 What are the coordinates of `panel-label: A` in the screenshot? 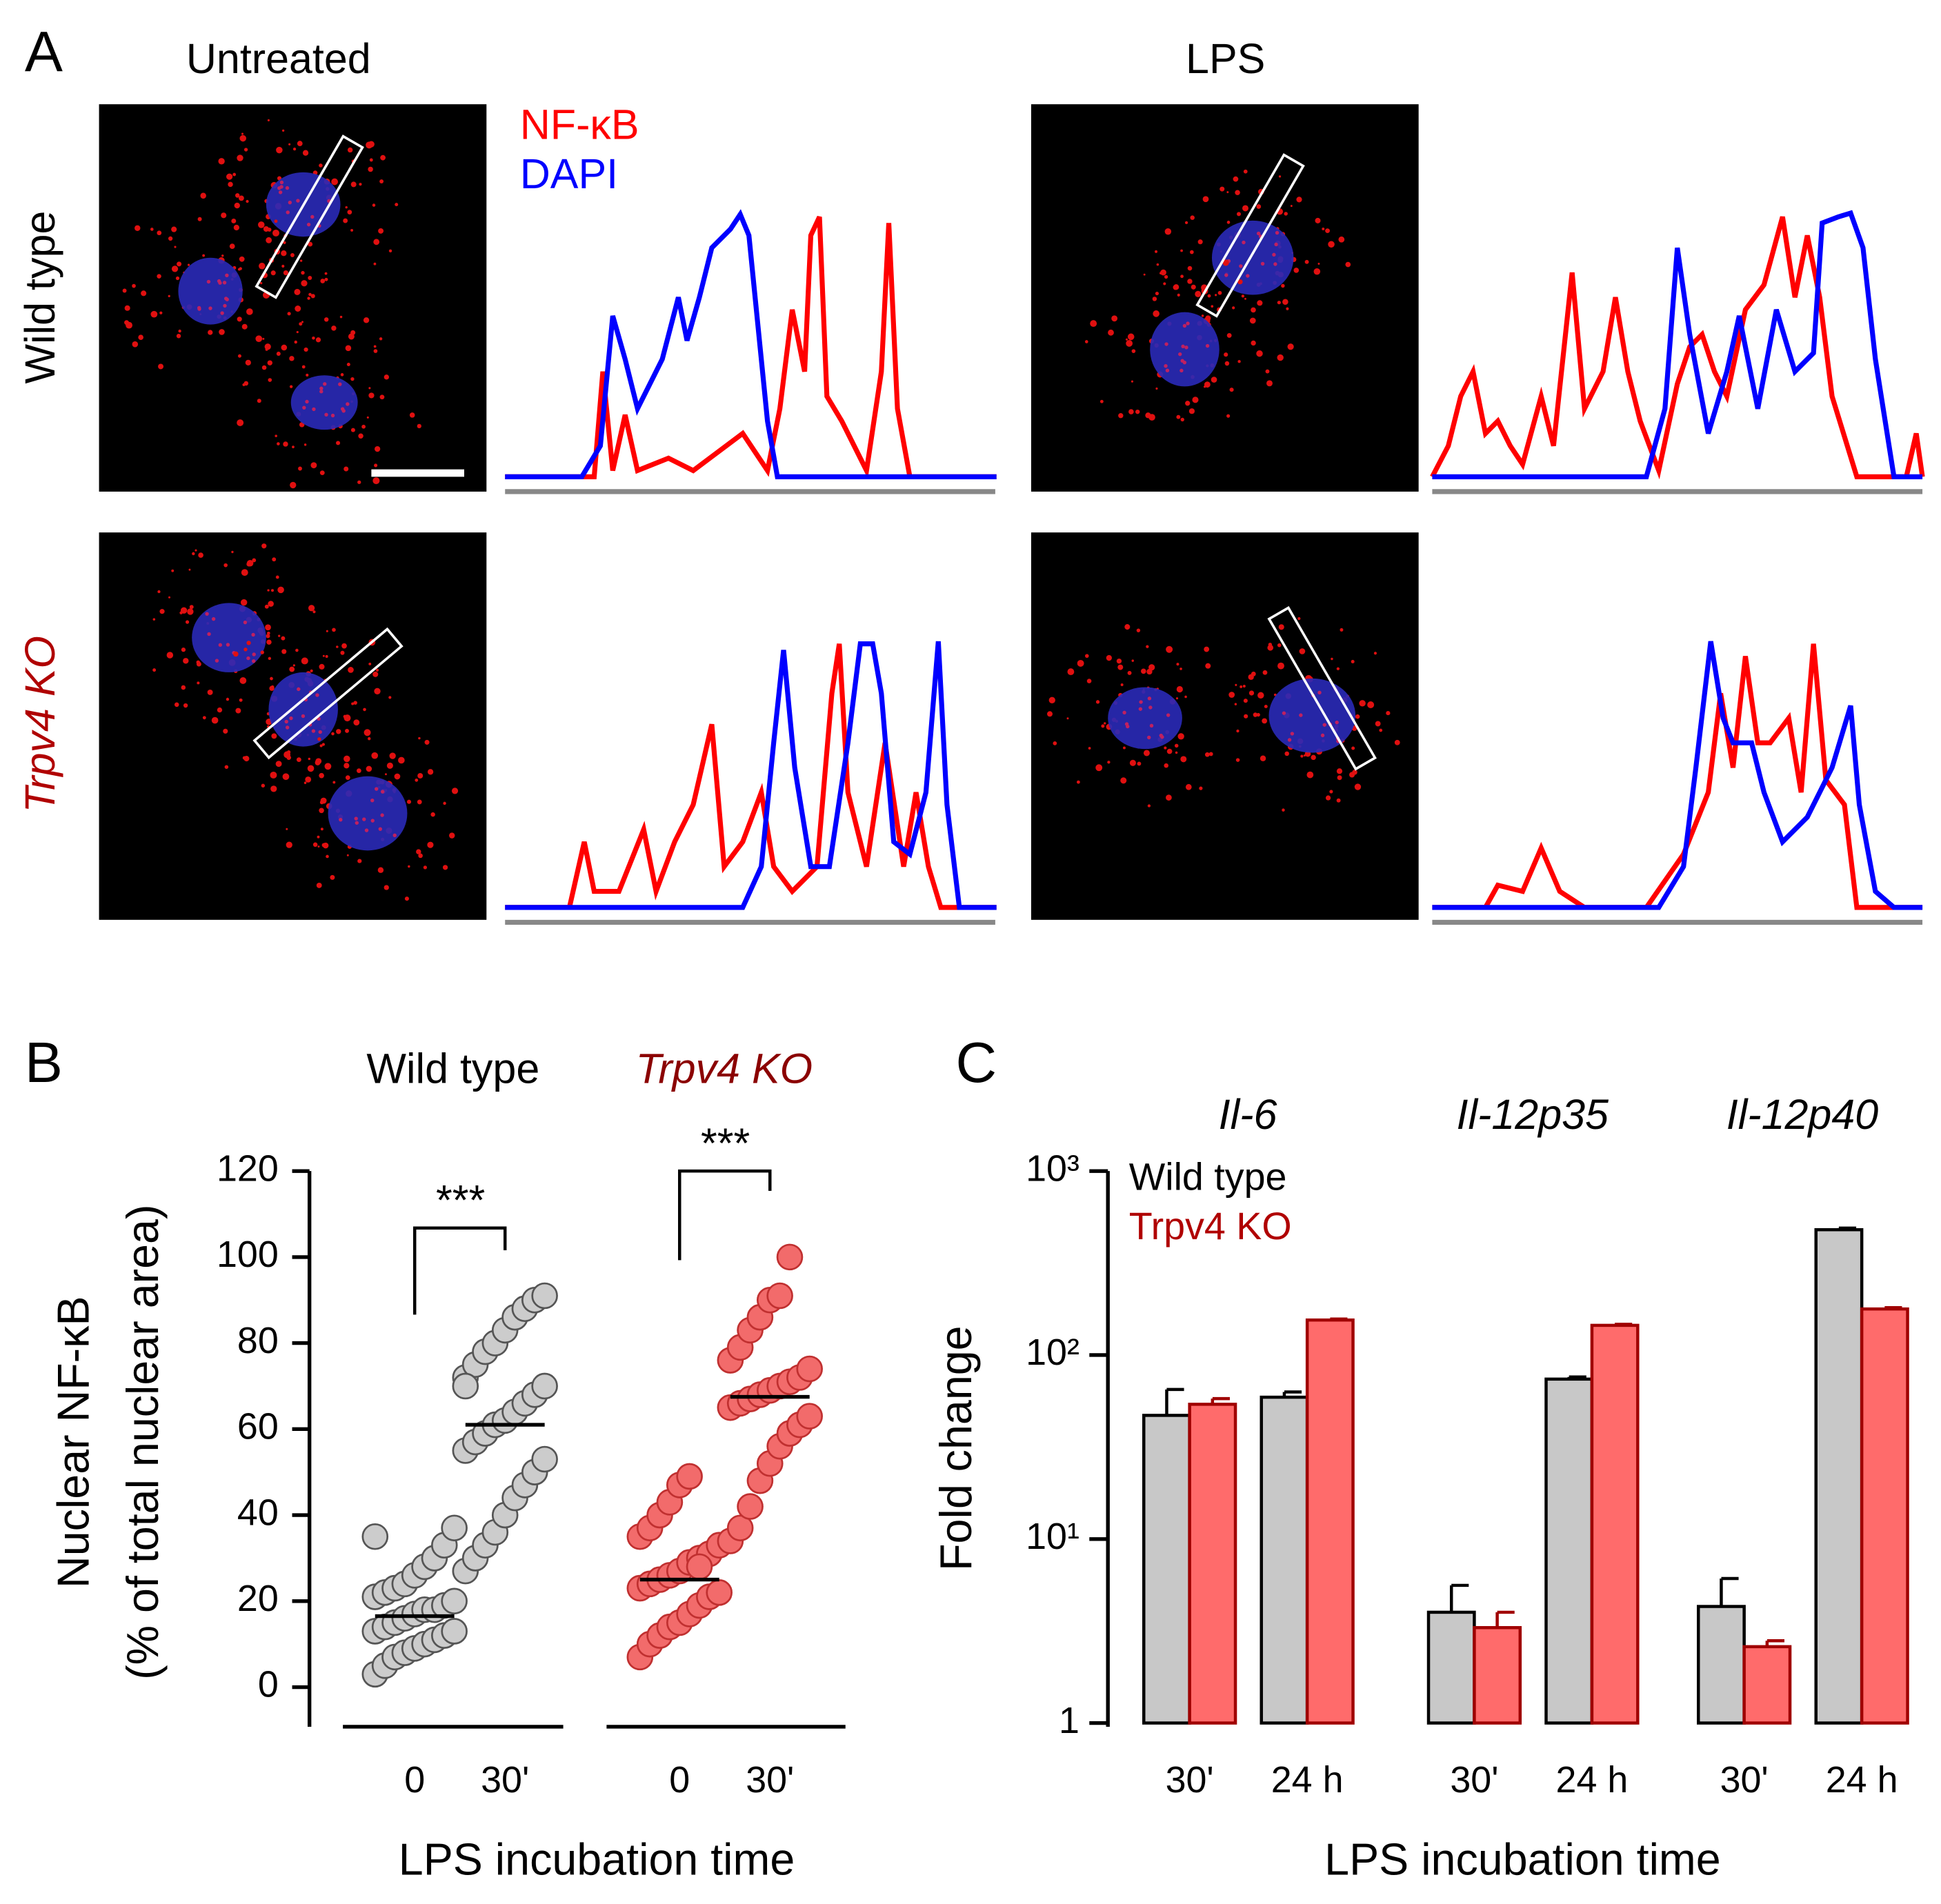 It's located at (44, 52).